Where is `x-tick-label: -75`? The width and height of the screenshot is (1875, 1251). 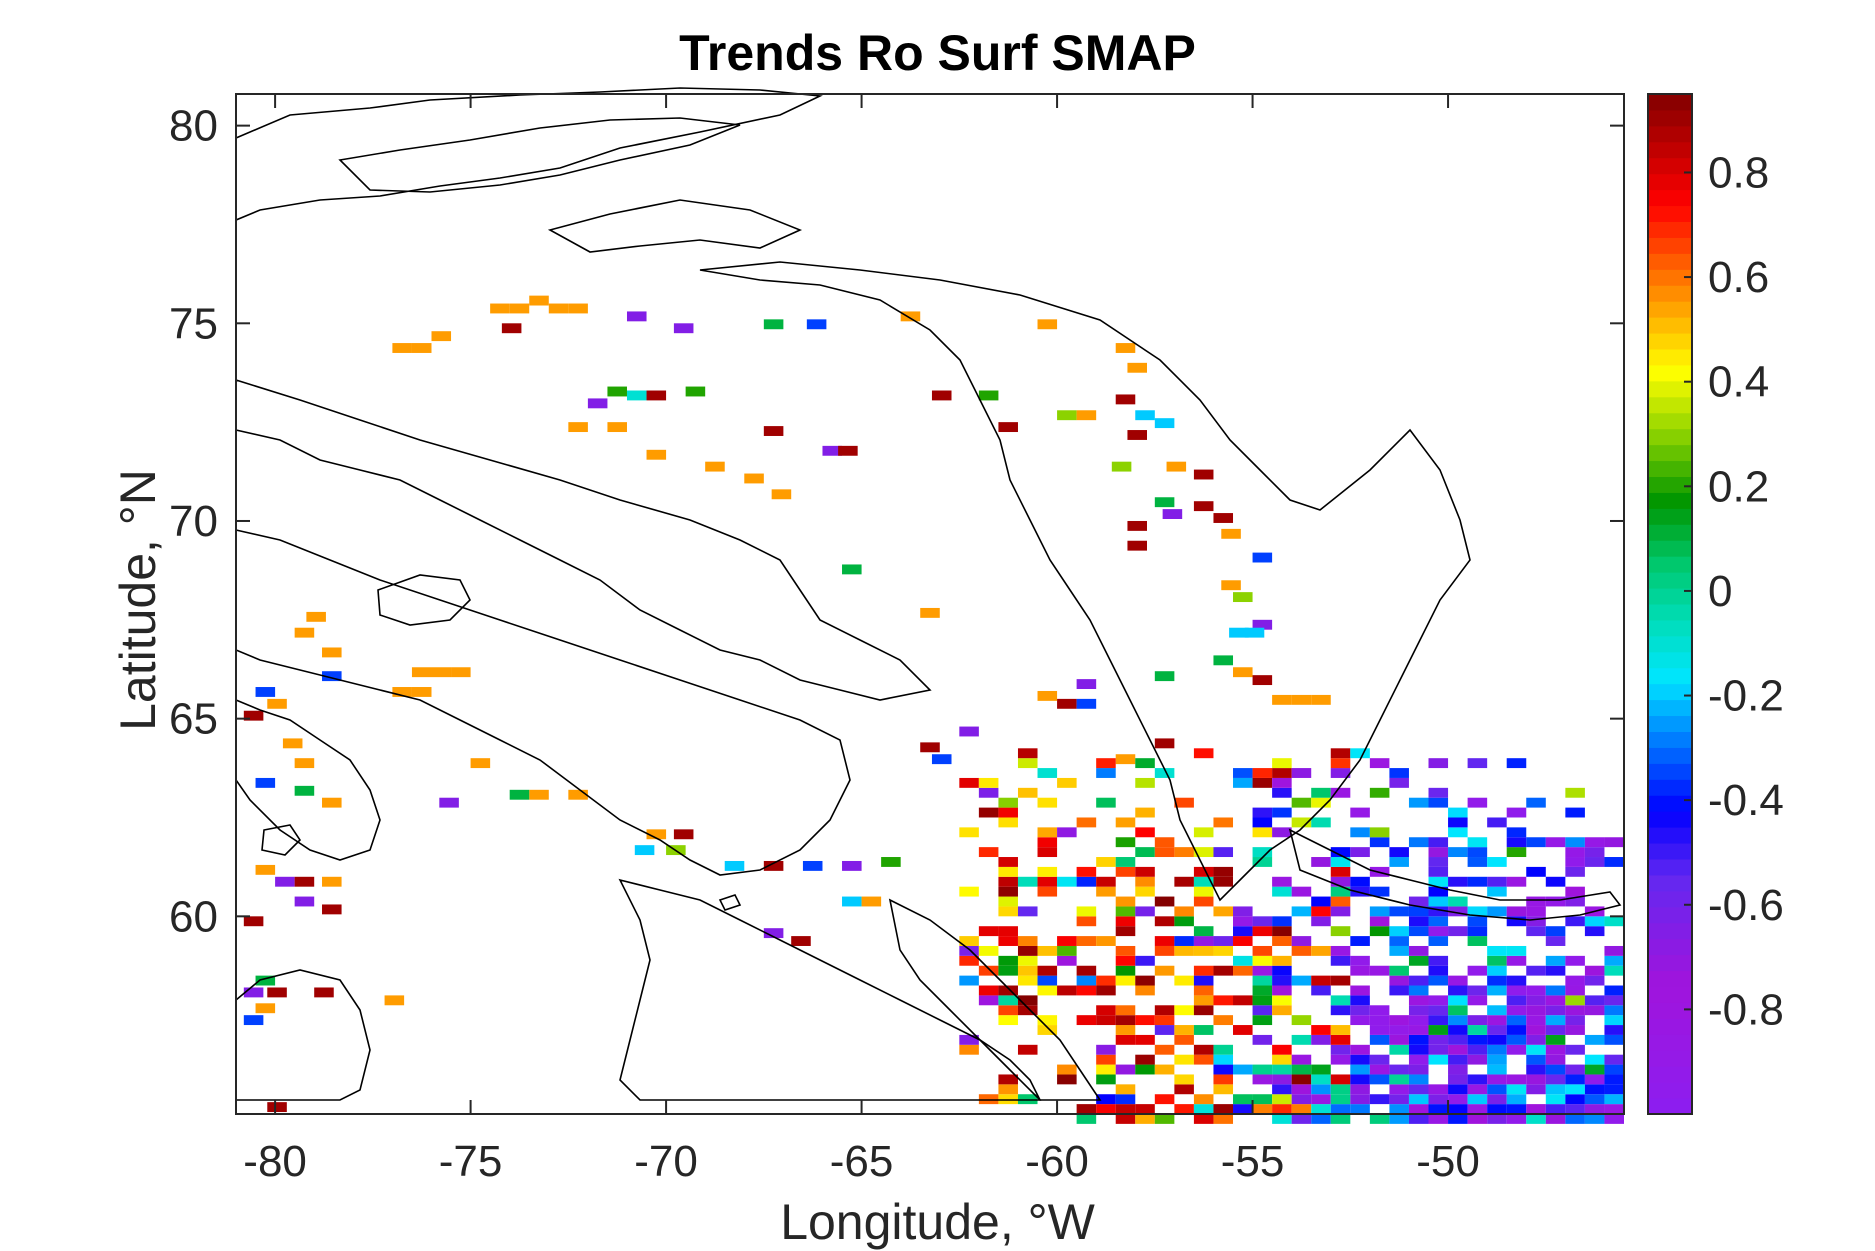 x-tick-label: -75 is located at coordinates (471, 1161).